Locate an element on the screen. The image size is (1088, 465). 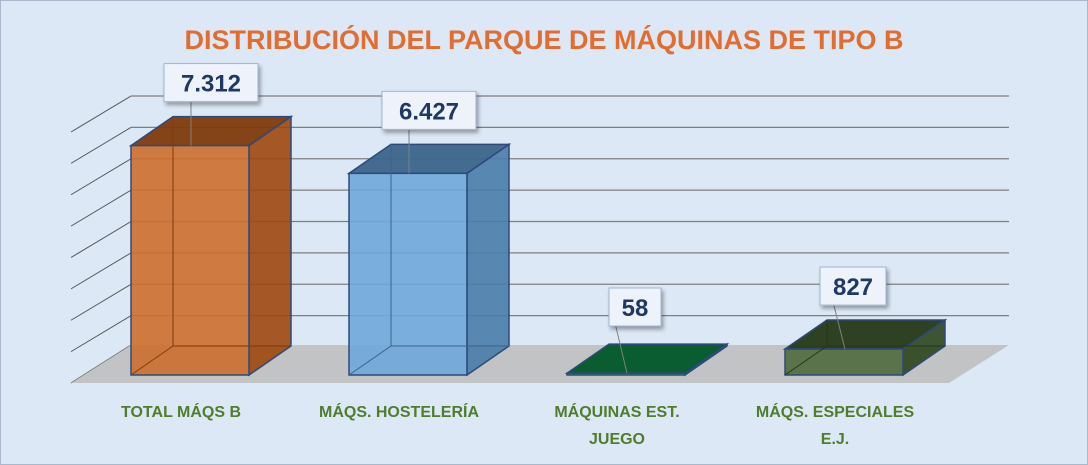
category-label: MÁQUINAS EST. is located at coordinates (616, 411).